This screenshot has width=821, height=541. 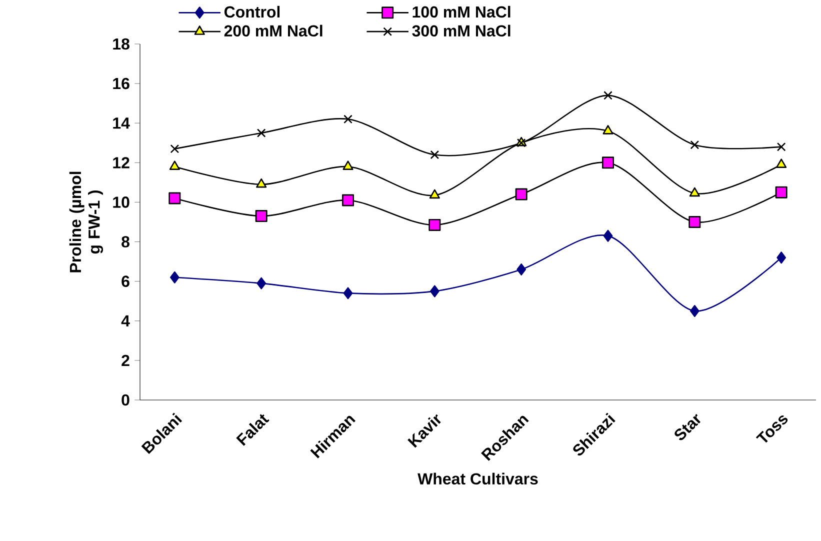 What do you see at coordinates (273, 30) in the screenshot?
I see `legend-label: 200 mM NaCl` at bounding box center [273, 30].